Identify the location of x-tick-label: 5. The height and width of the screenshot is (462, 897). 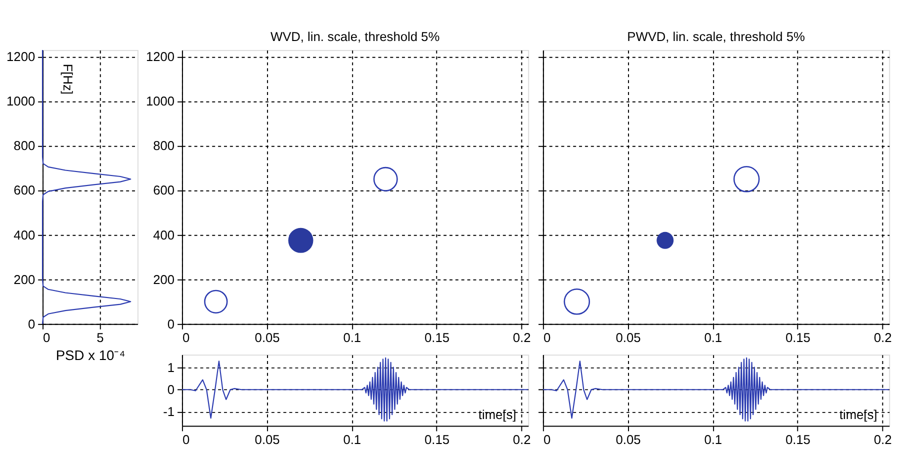
(100, 338).